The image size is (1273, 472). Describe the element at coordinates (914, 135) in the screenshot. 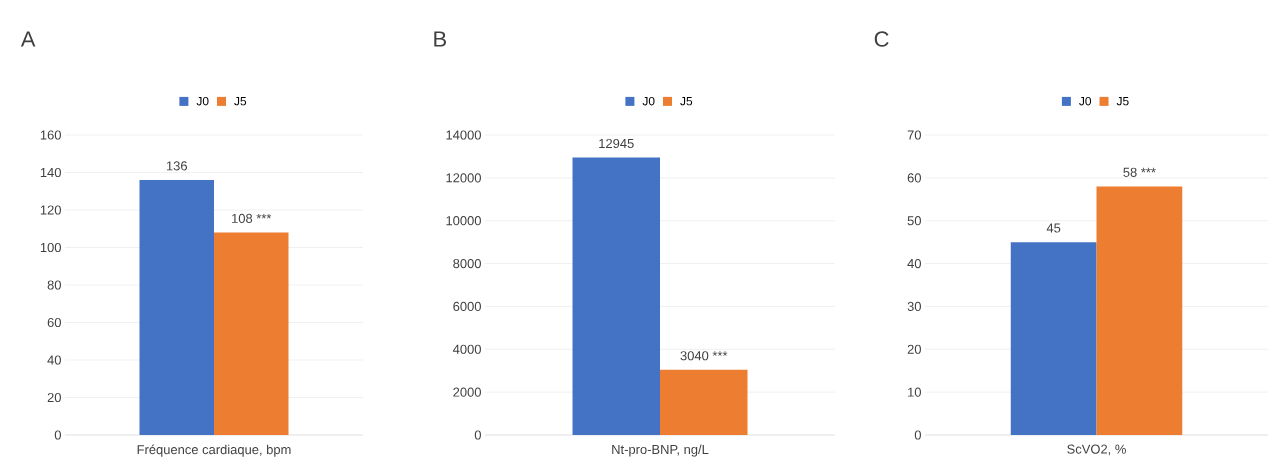

I see `y-tick-label: 70` at that location.